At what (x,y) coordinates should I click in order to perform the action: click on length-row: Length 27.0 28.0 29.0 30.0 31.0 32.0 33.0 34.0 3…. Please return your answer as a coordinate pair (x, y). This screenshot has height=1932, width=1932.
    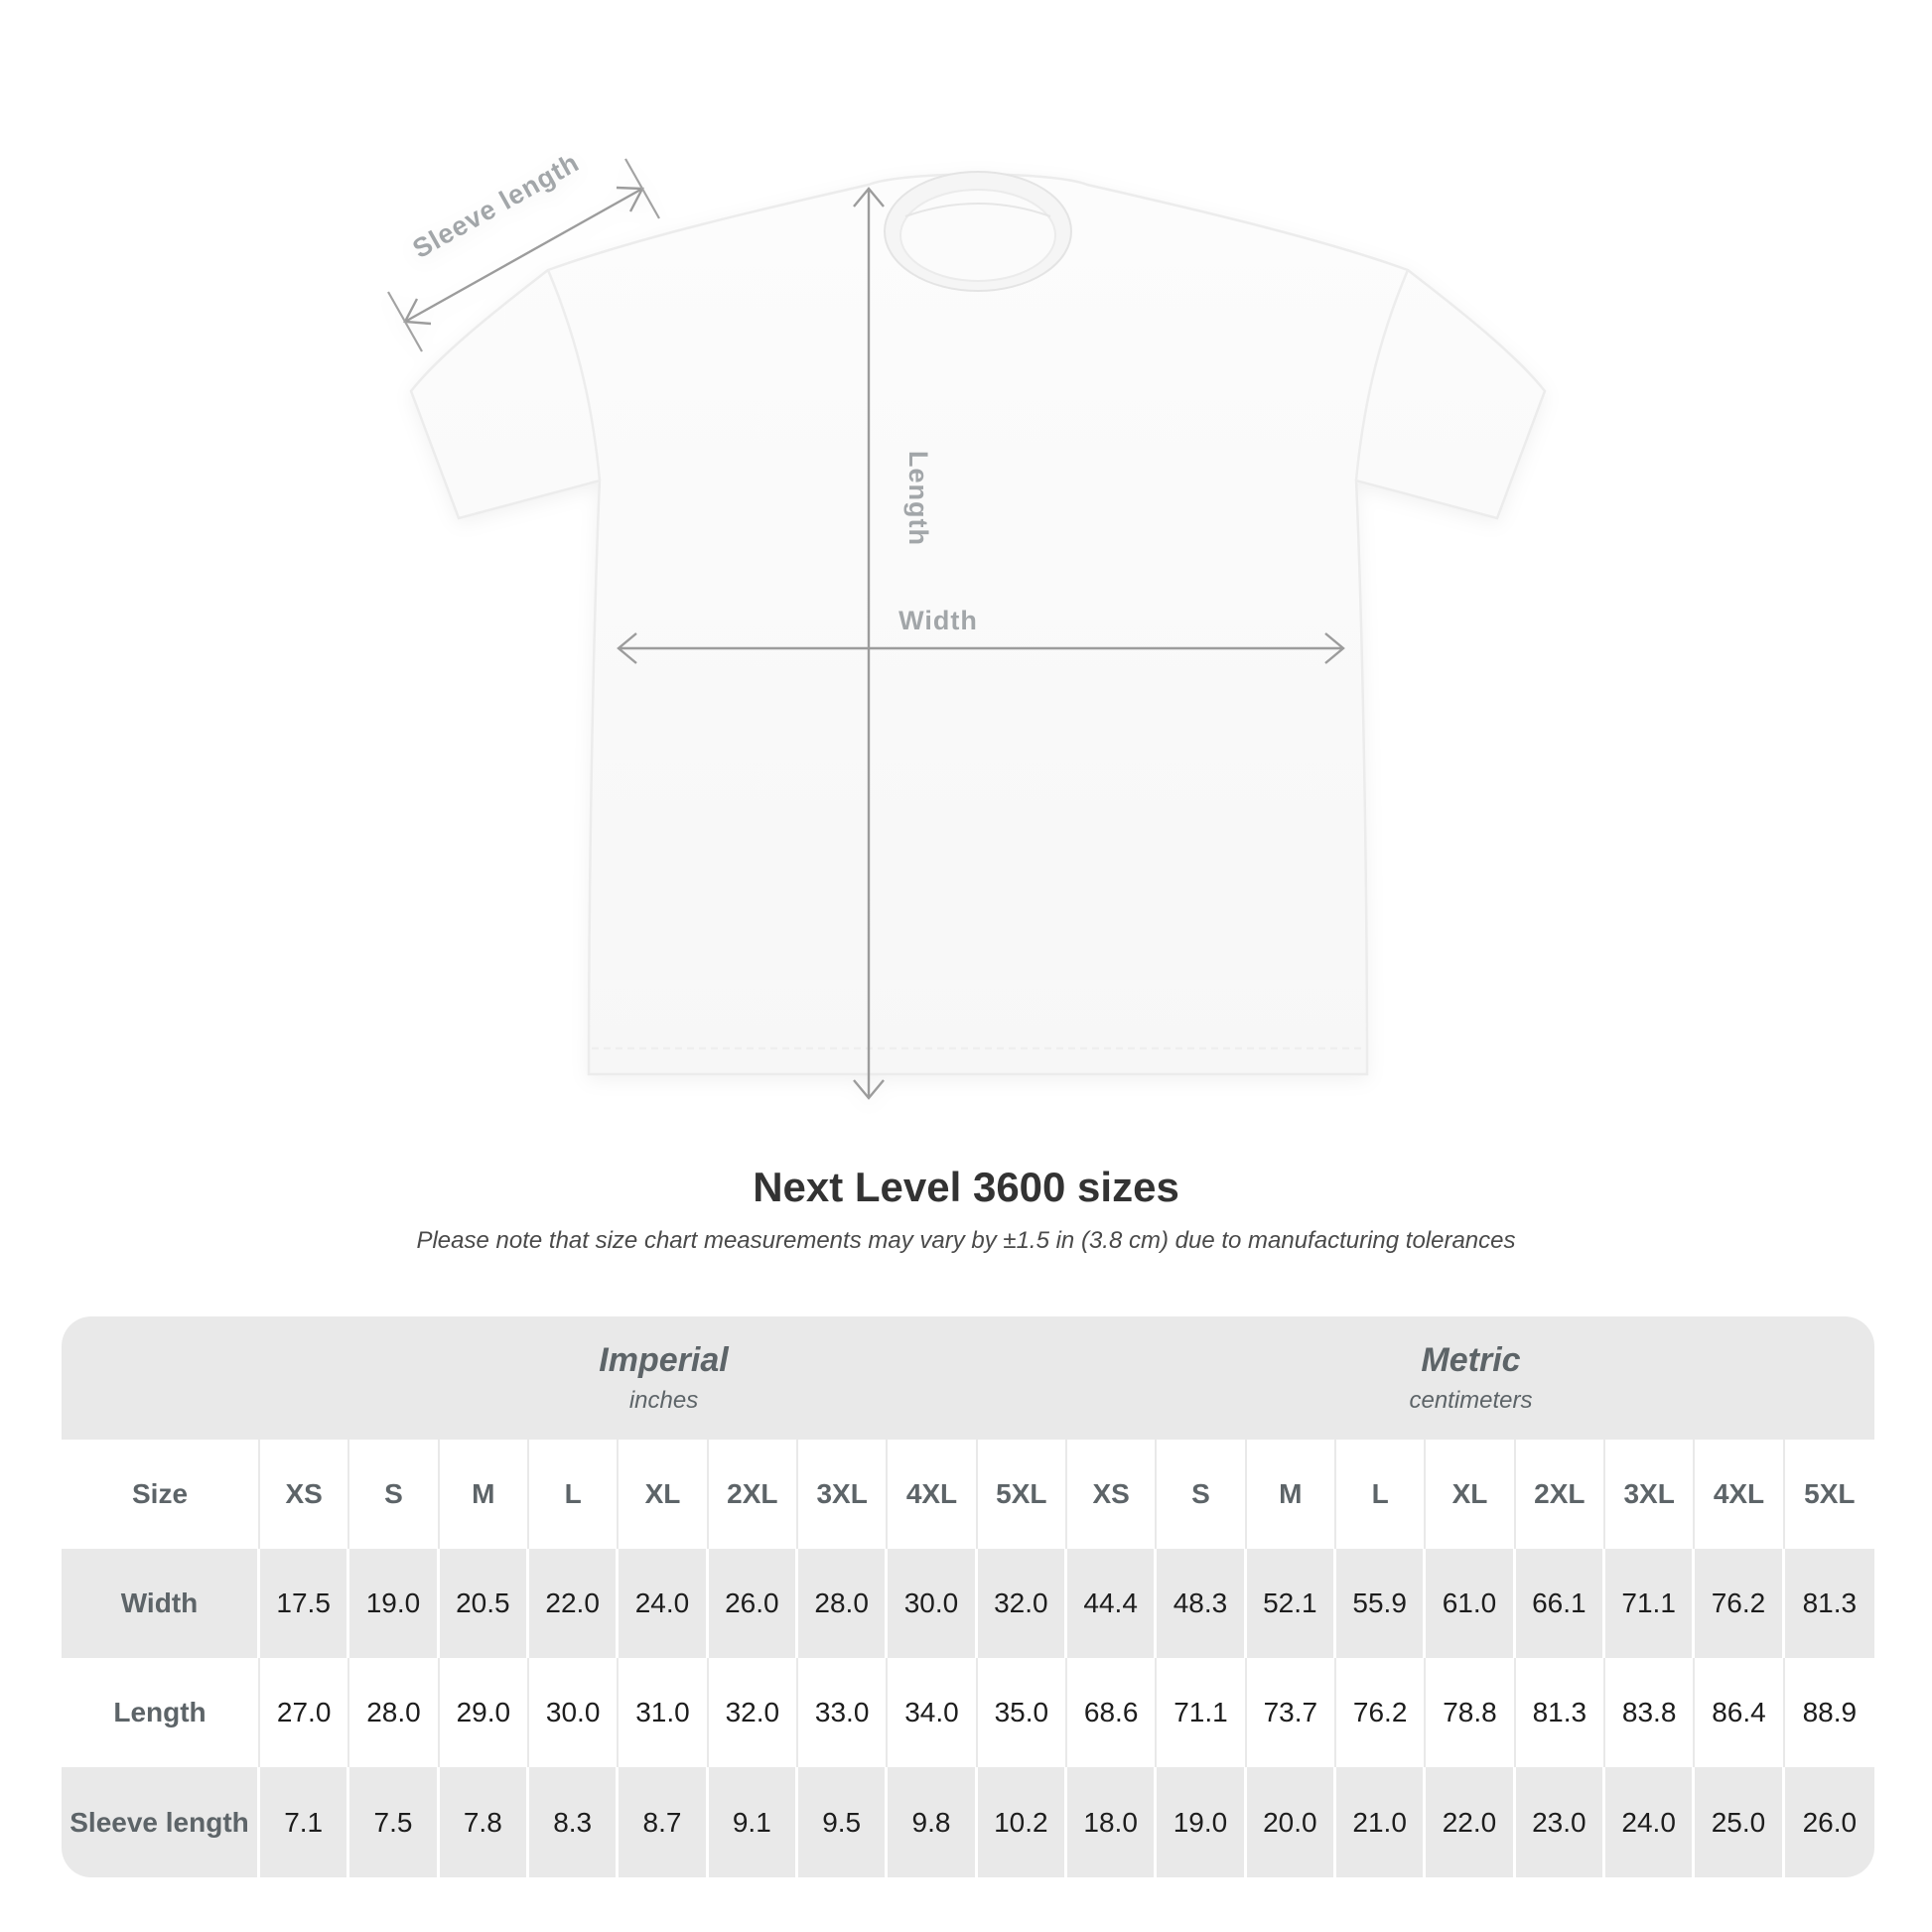
    Looking at the image, I should click on (968, 1713).